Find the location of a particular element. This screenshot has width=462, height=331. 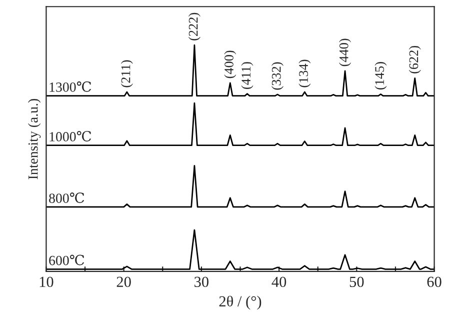

annotation: (400) is located at coordinates (230, 64).